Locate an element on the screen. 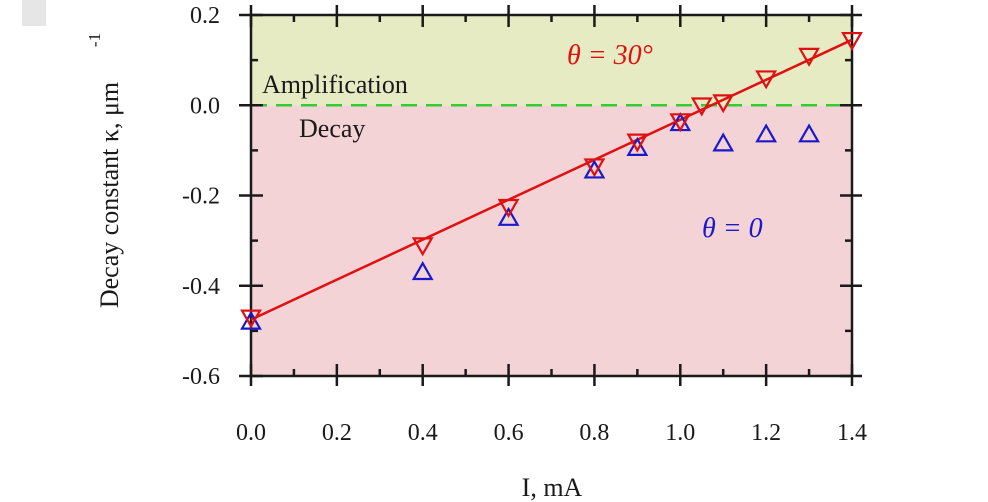  annotation-theta-30: θ = 30° is located at coordinates (610, 55).